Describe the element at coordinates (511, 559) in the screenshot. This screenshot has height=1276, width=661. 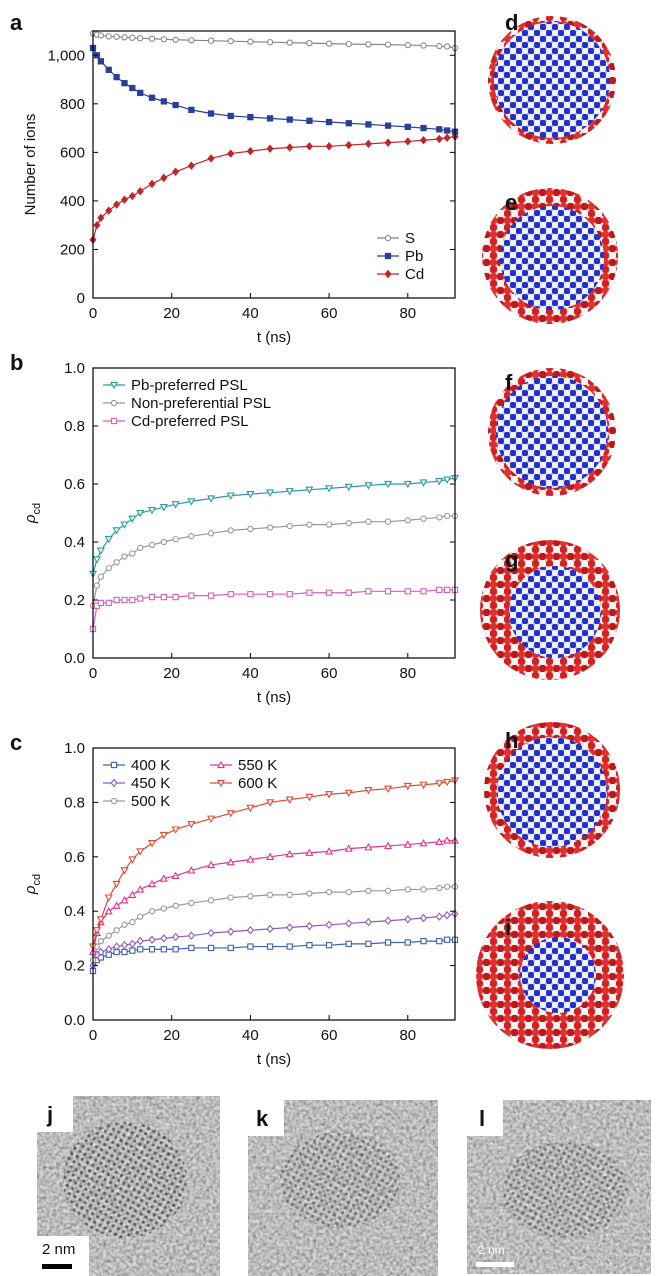
I see `panel-label: g` at that location.